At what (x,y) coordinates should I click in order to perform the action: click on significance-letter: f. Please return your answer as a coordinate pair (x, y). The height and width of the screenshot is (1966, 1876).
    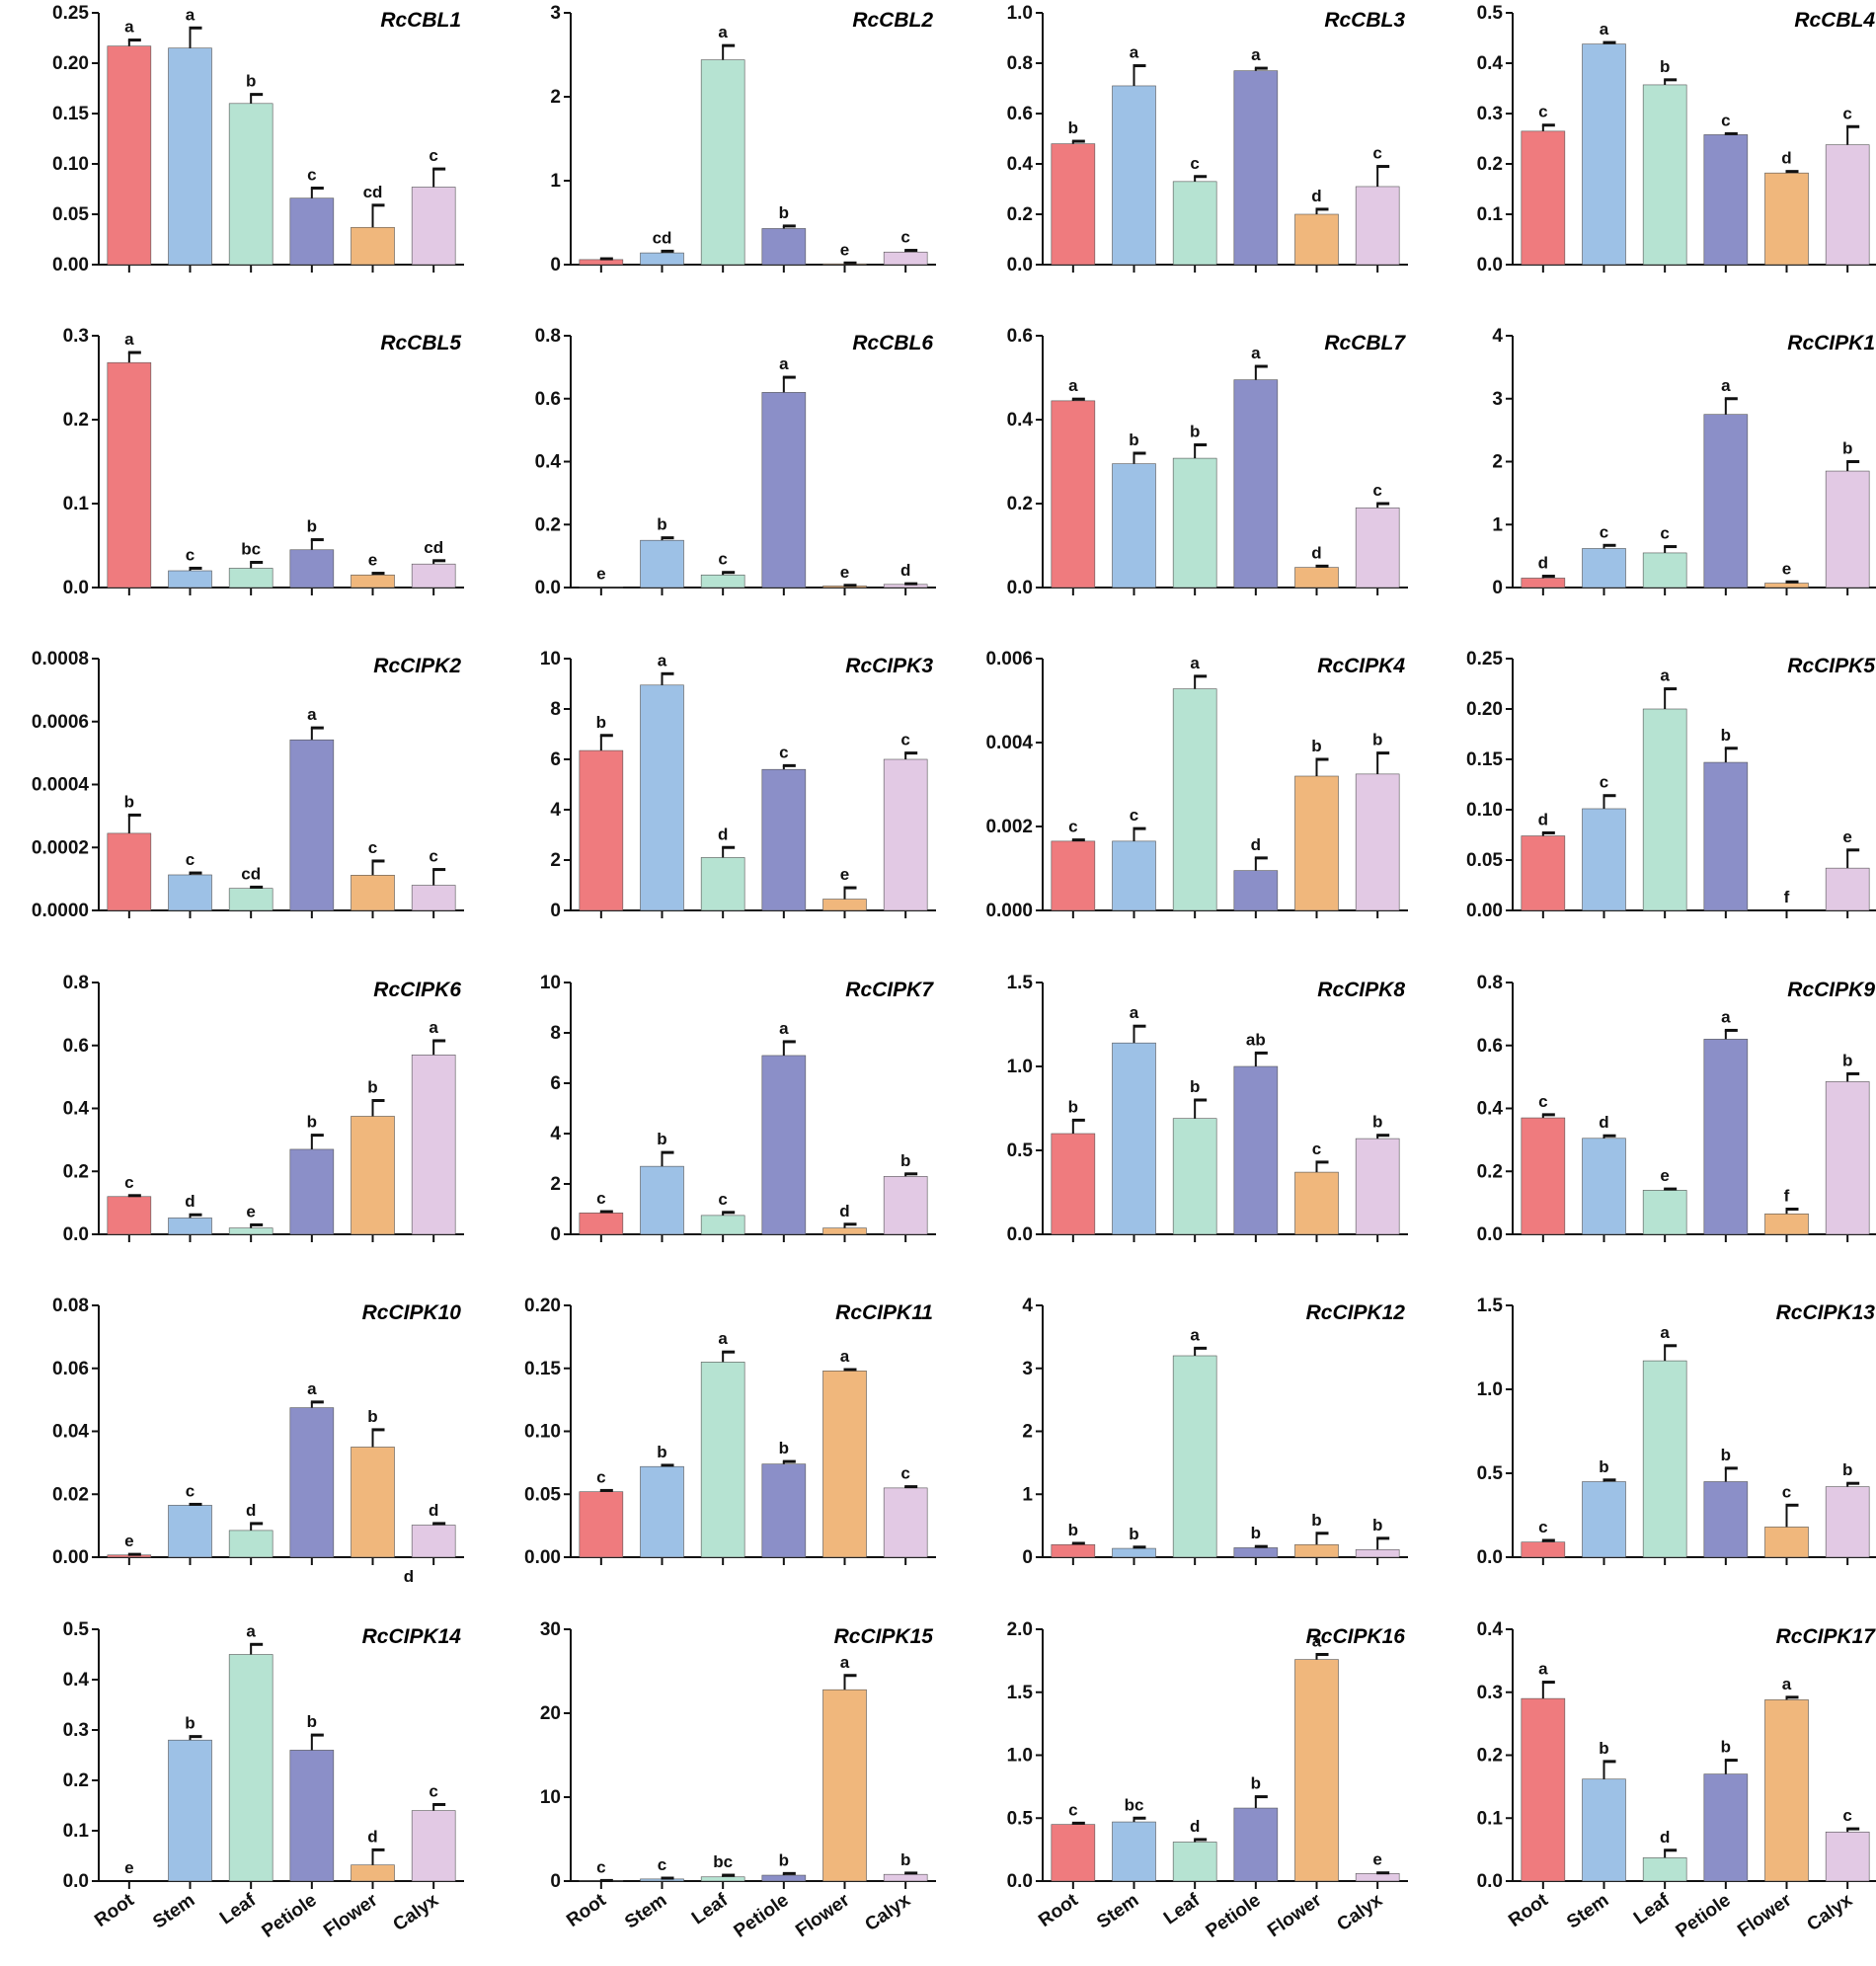
    Looking at the image, I should click on (1787, 1196).